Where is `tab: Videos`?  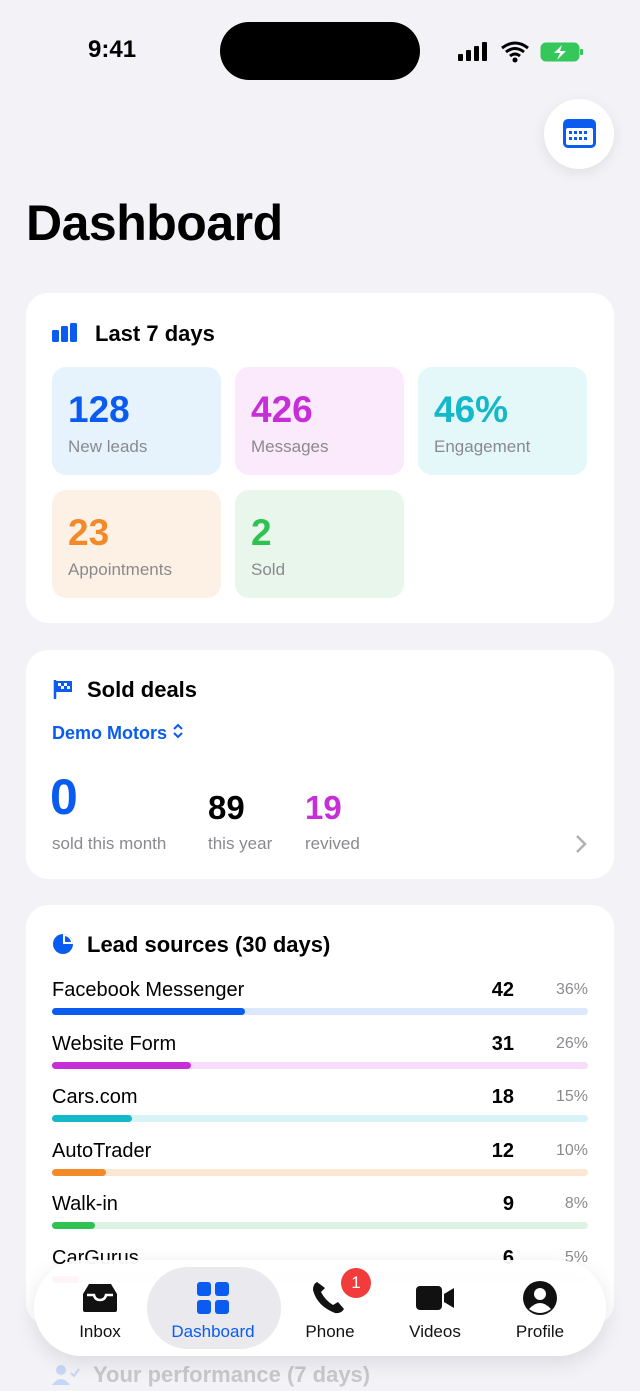 tab: Videos is located at coordinates (435, 1308).